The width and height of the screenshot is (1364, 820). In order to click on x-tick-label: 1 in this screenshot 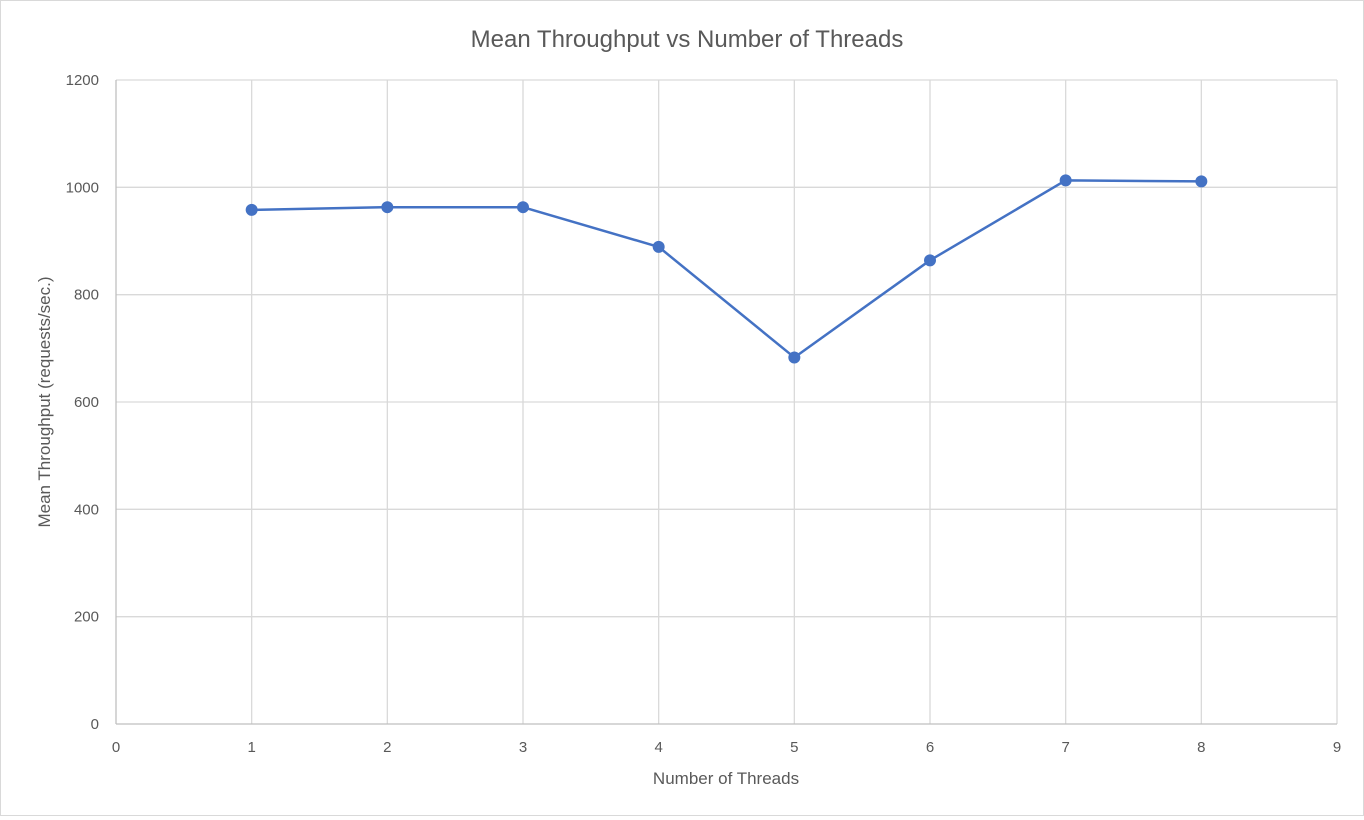, I will do `click(251, 747)`.